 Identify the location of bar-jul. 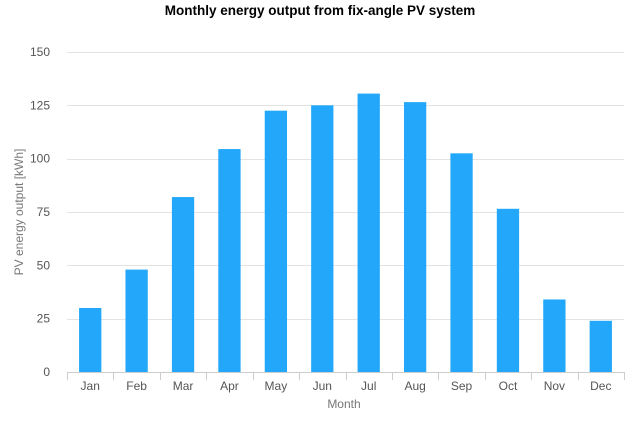
(368, 232).